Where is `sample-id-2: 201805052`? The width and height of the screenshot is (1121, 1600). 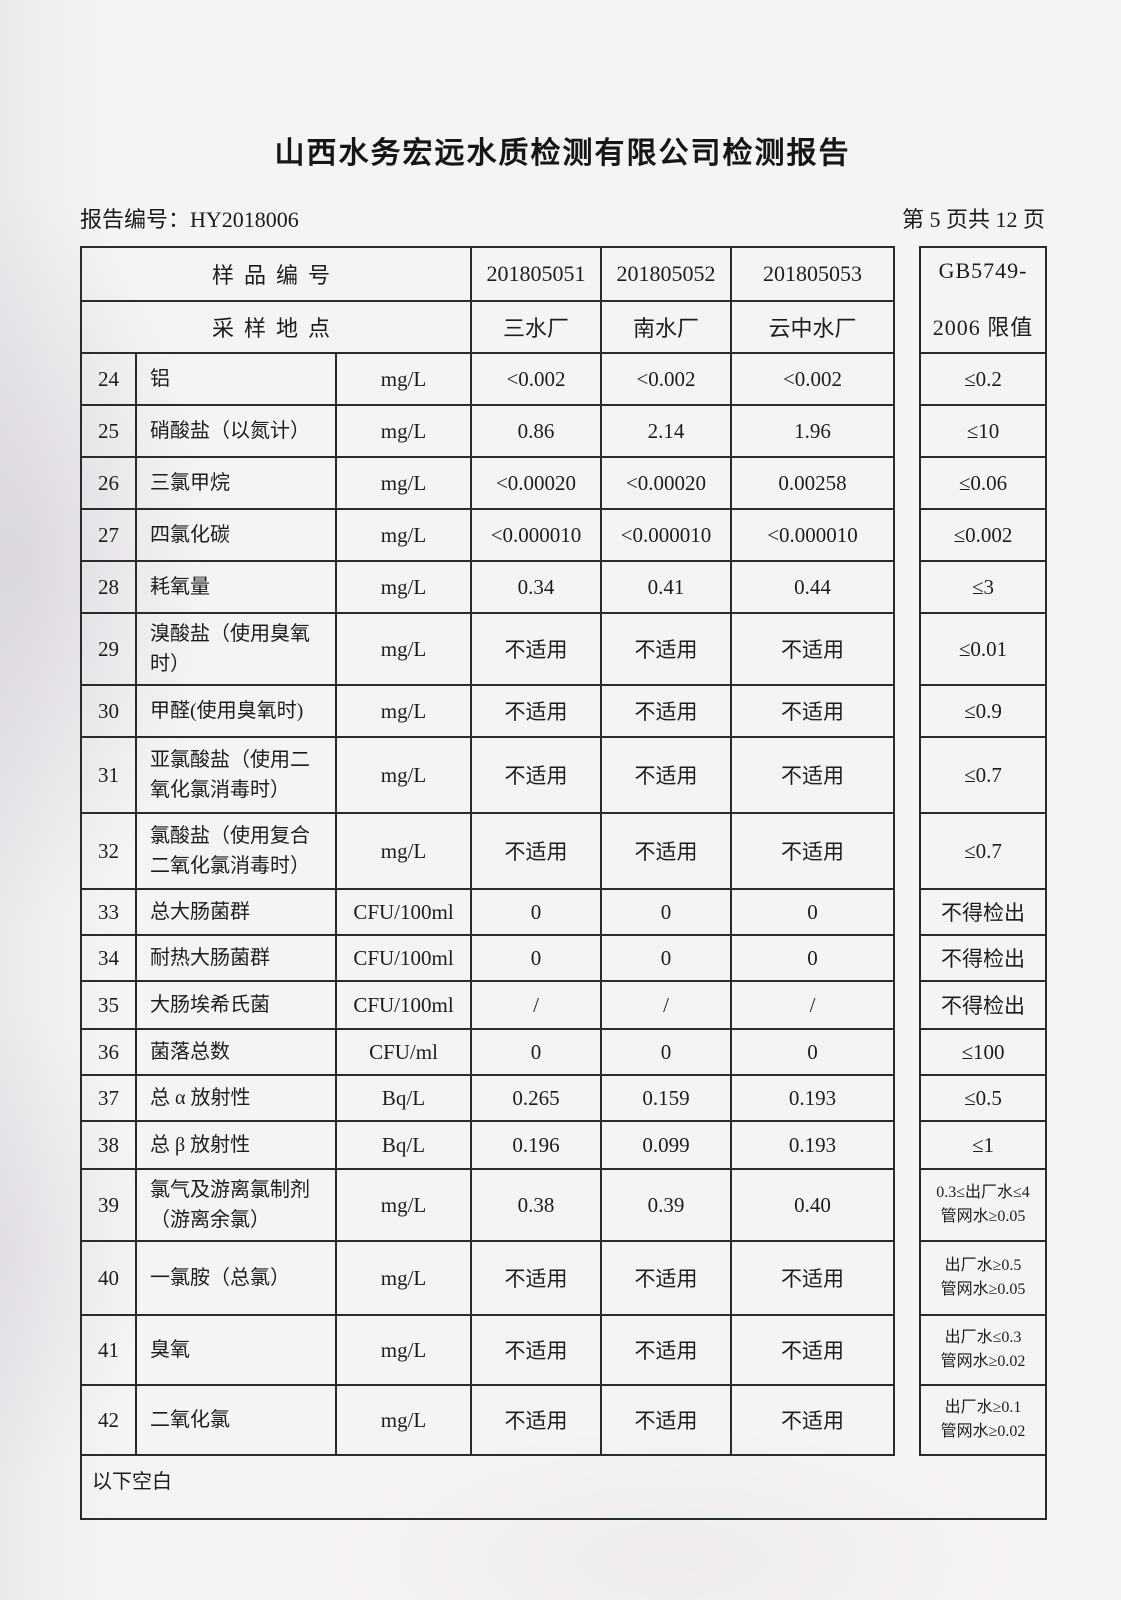 sample-id-2: 201805052 is located at coordinates (666, 274).